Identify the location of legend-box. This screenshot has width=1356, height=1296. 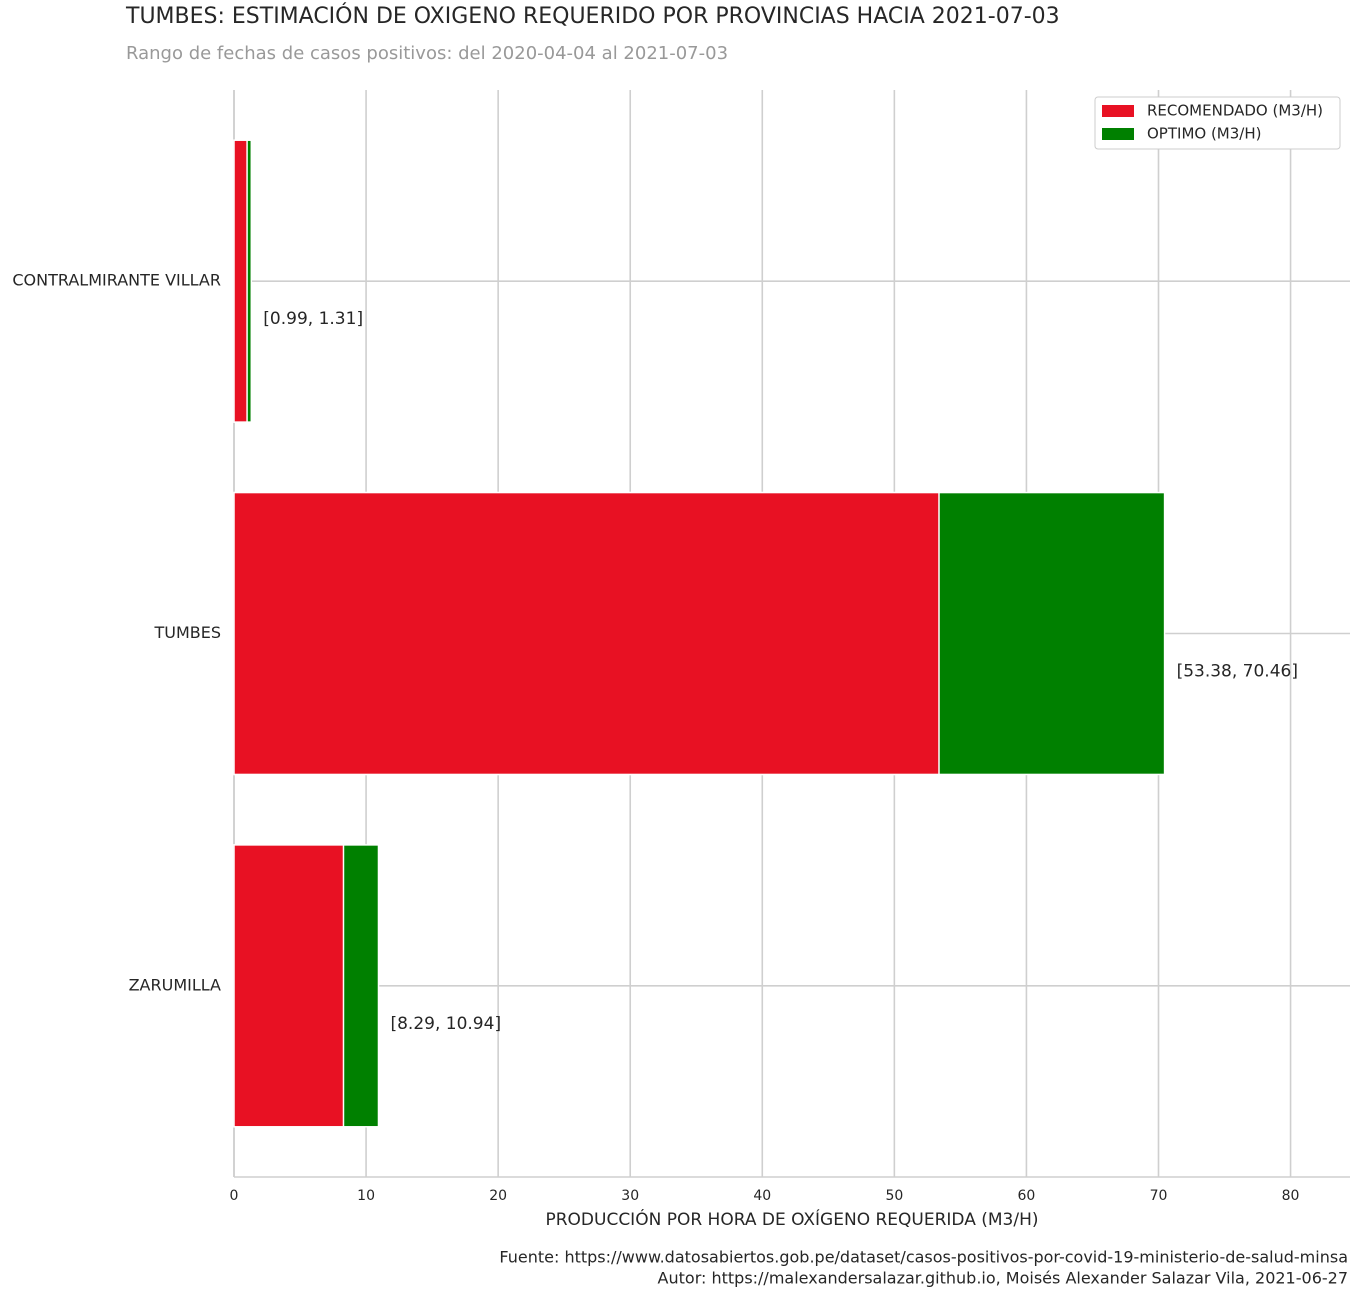
(1217, 123).